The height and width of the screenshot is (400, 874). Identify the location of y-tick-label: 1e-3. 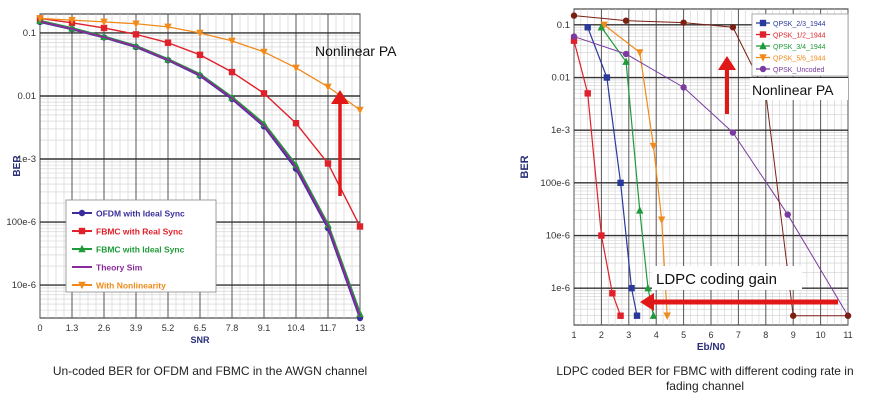
(560, 130).